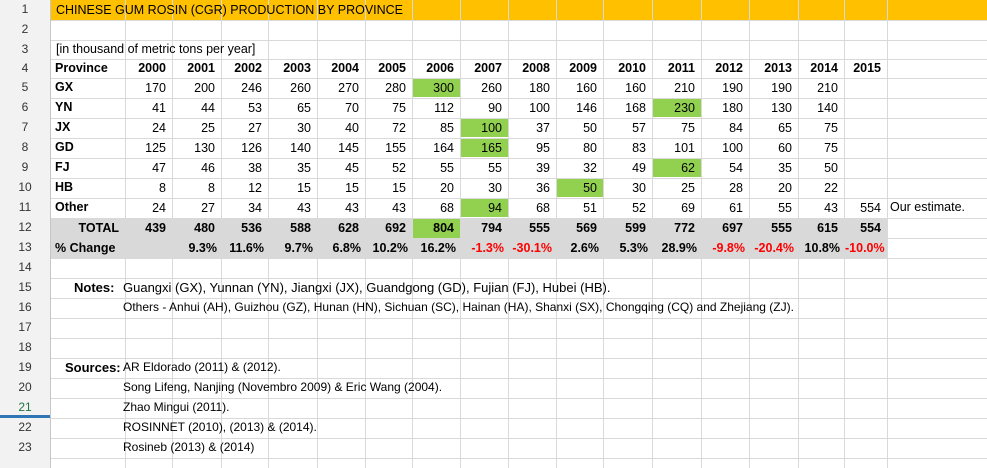 The image size is (987, 468). Describe the element at coordinates (539, 228) in the screenshot. I see `total-cell: 555` at that location.